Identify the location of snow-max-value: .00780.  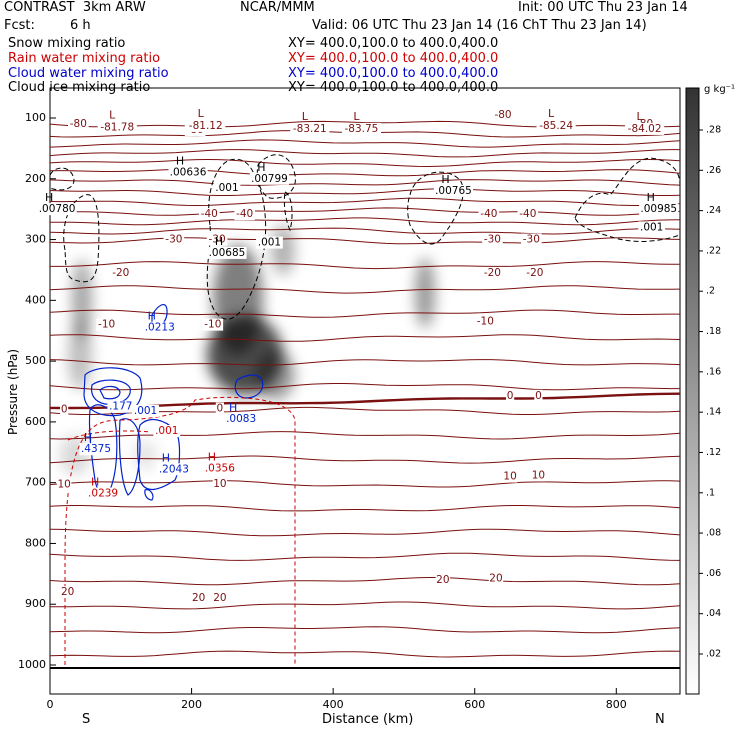
(57, 209).